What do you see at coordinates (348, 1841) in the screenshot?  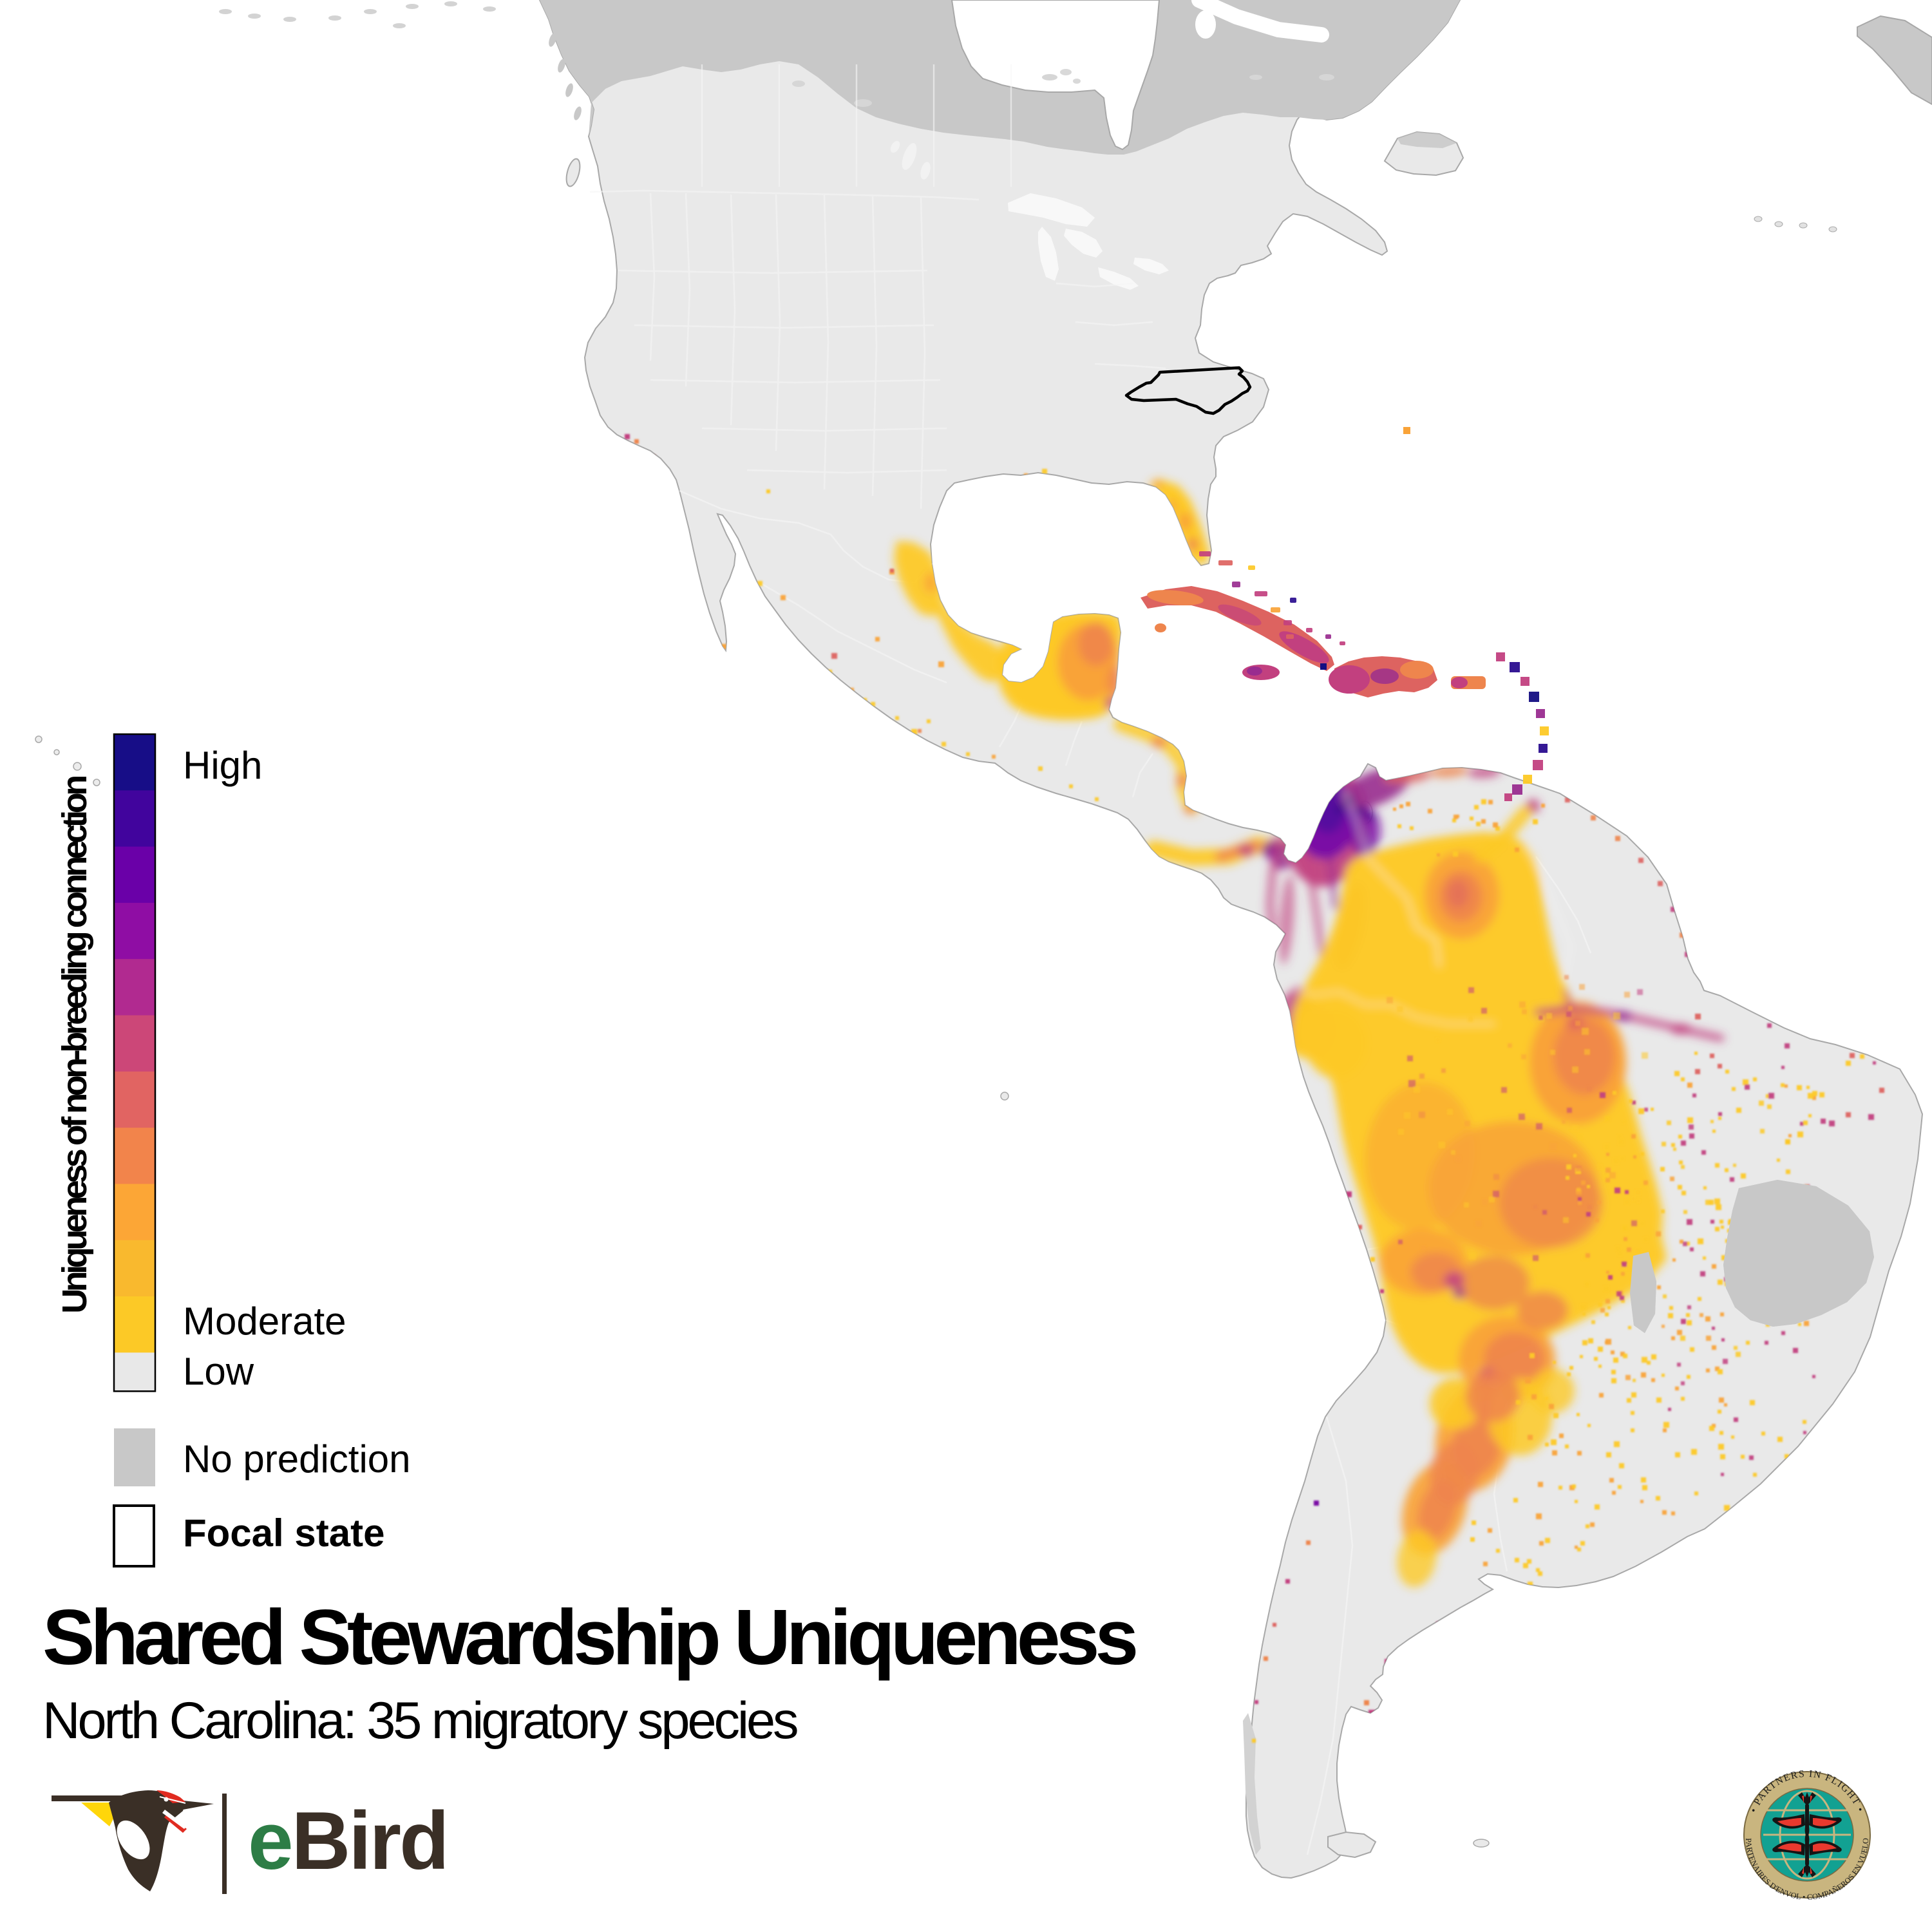 I see `svg-text: eBird` at bounding box center [348, 1841].